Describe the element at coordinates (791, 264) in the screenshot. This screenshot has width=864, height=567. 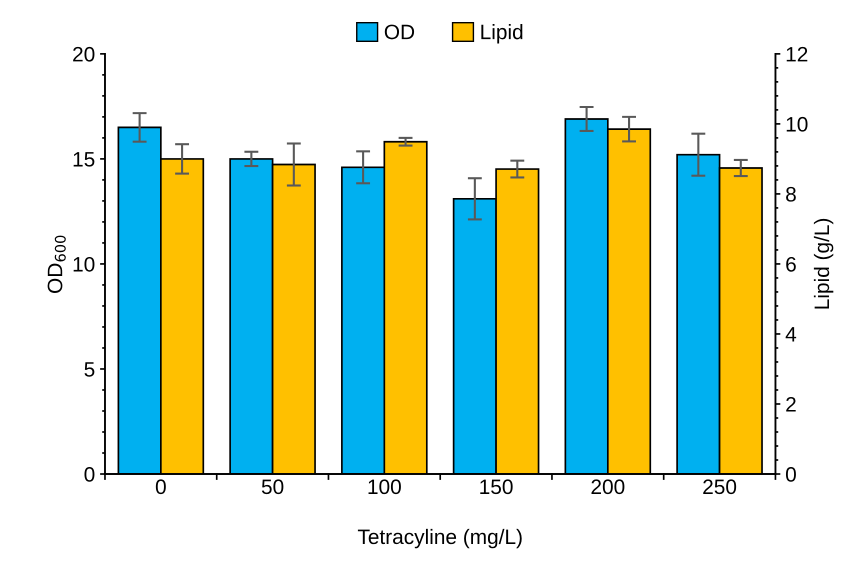
I see `y2-tick-label: 6` at that location.